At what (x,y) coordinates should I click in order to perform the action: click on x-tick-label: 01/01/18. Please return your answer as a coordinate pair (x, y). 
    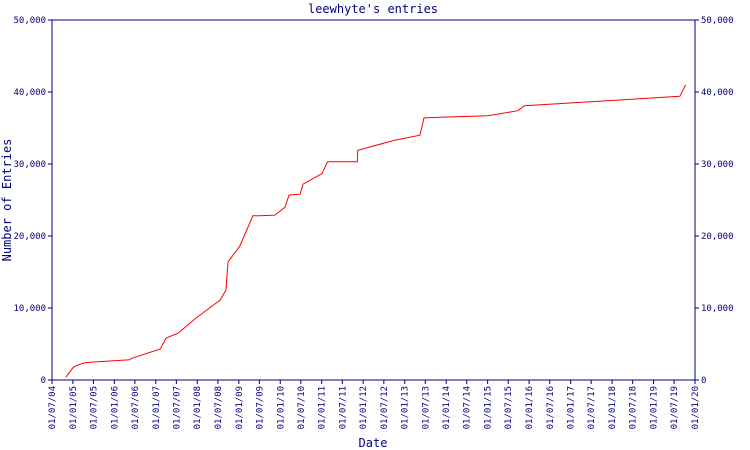
    Looking at the image, I should click on (613, 407).